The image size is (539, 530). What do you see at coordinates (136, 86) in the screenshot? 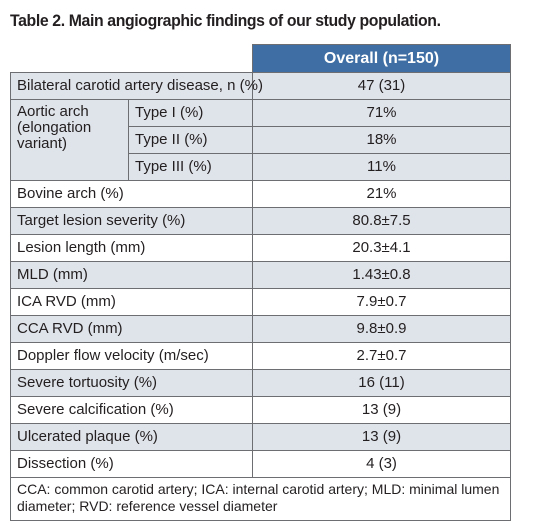
I see `row-label: Bilateral carotid artery disease, n (%)` at bounding box center [136, 86].